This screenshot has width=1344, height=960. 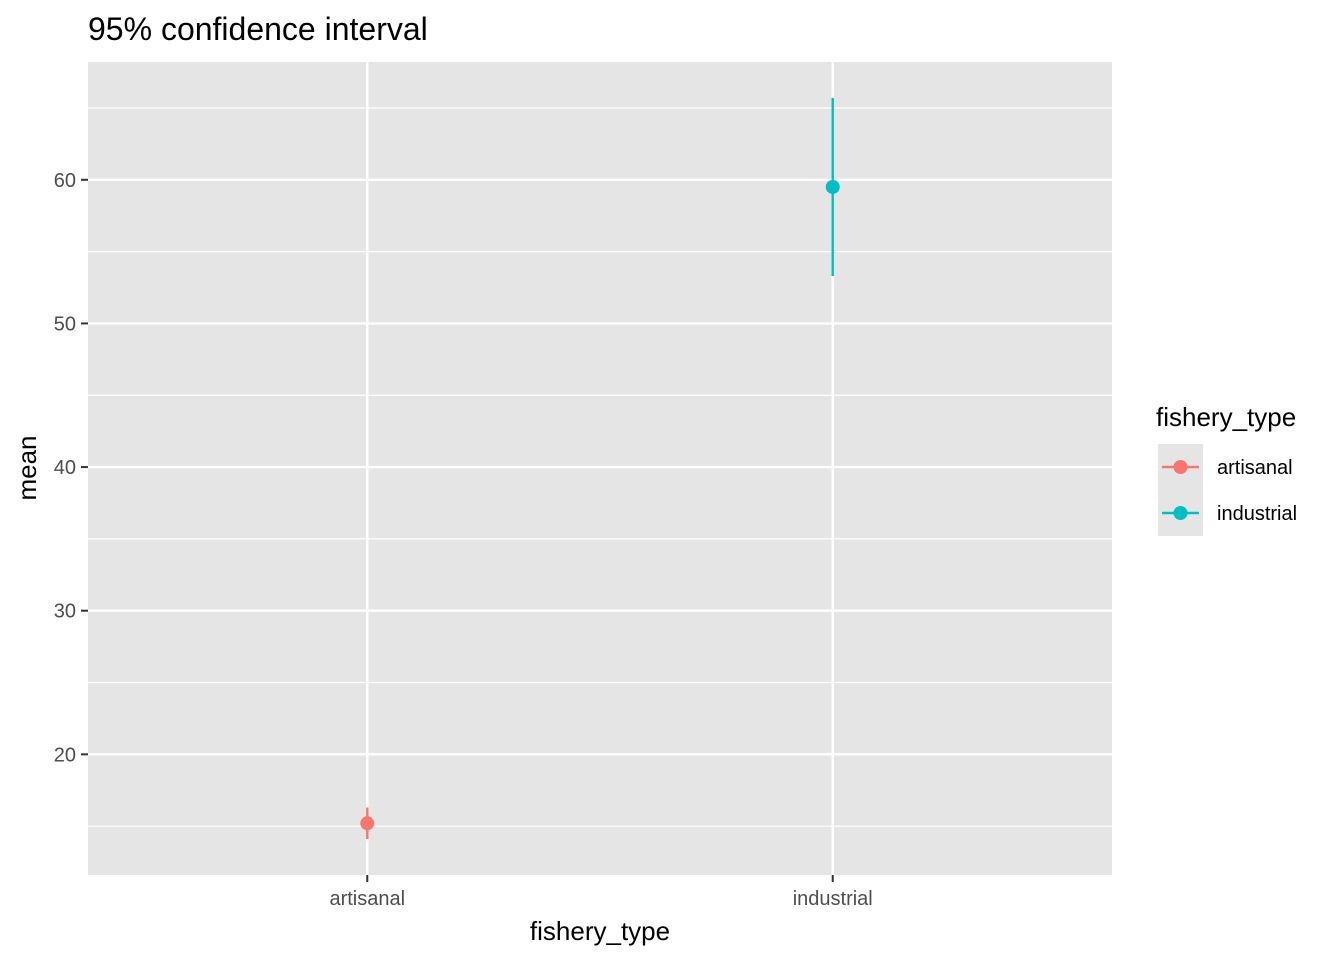 I want to click on legend-title: fishery_type, so click(x=1226, y=417).